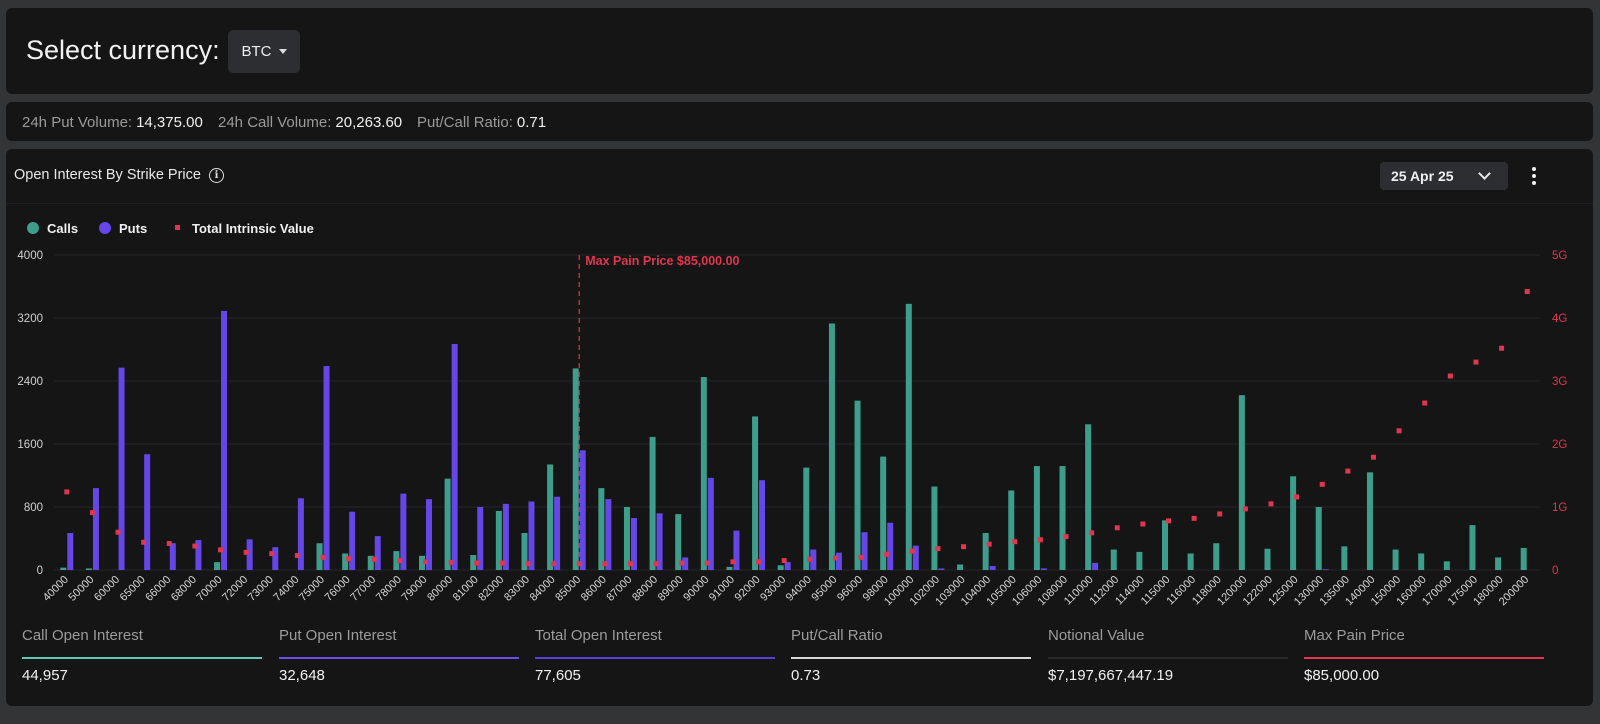 This screenshot has height=724, width=1600. I want to click on stat-total-oi: Total Open Interest 77,605, so click(655, 655).